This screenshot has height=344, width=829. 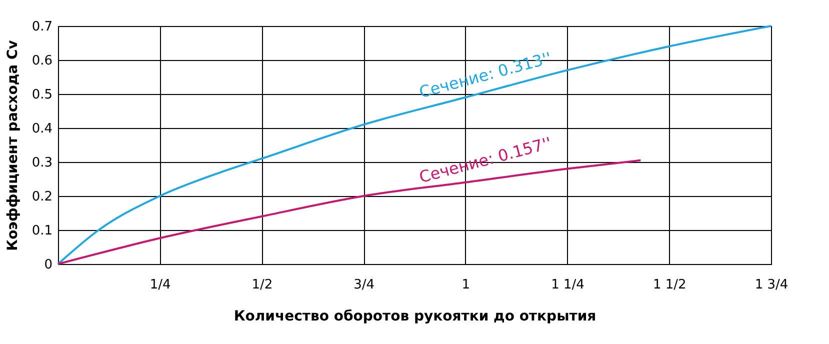 I want to click on x-tick-label: 1 1/2, so click(x=669, y=285).